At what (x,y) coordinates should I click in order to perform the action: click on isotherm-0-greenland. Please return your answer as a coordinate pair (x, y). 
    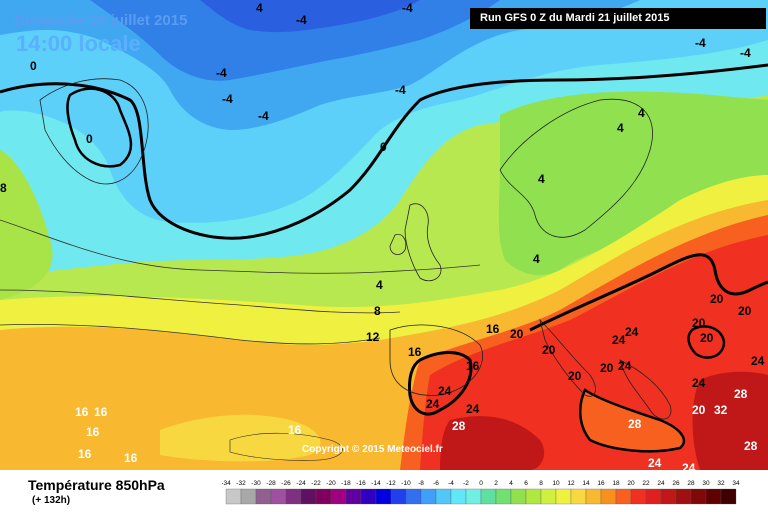
    Looking at the image, I should click on (99, 127).